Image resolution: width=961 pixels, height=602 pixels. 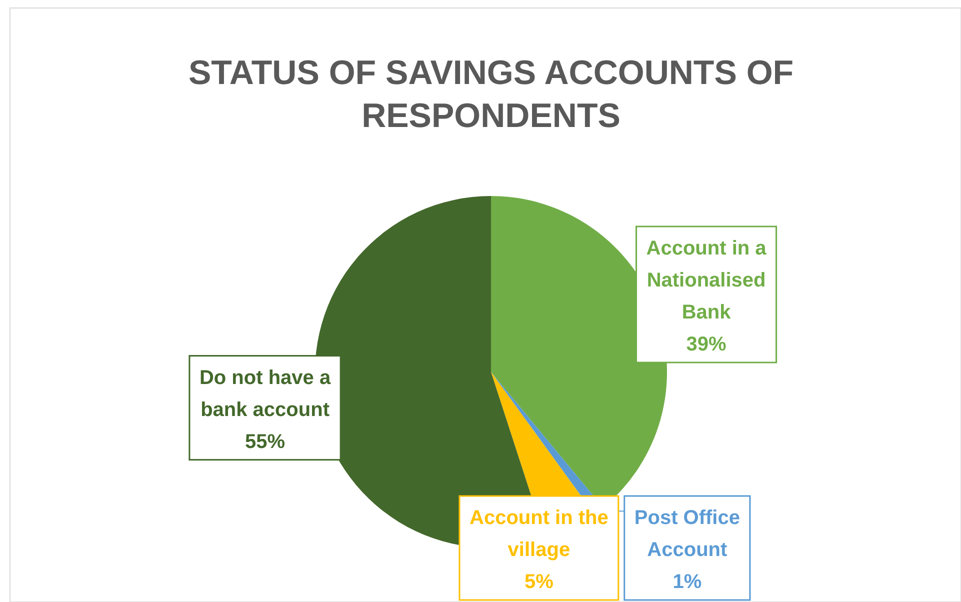 I want to click on slice-label: Do not have a bank account, so click(x=265, y=393).